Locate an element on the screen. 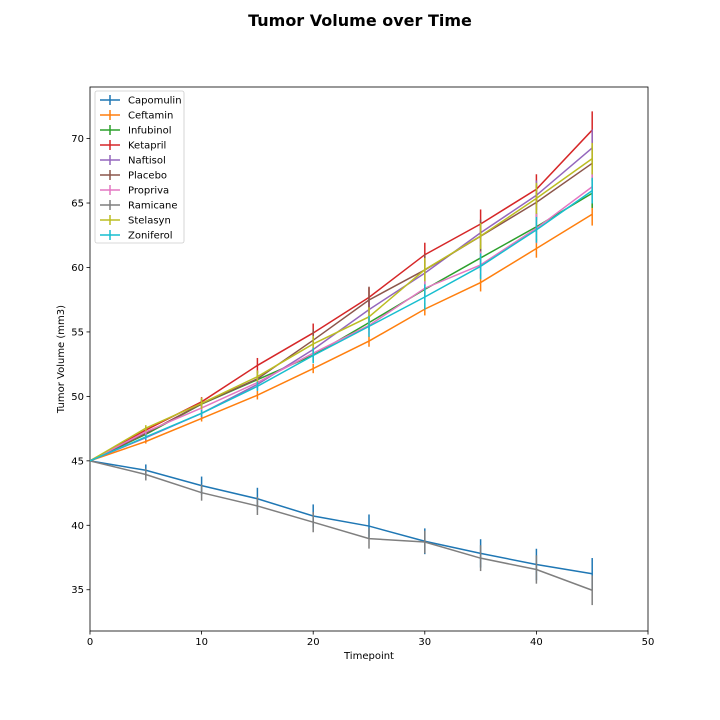 The width and height of the screenshot is (720, 720). x-tick-label: 30 is located at coordinates (424, 642).